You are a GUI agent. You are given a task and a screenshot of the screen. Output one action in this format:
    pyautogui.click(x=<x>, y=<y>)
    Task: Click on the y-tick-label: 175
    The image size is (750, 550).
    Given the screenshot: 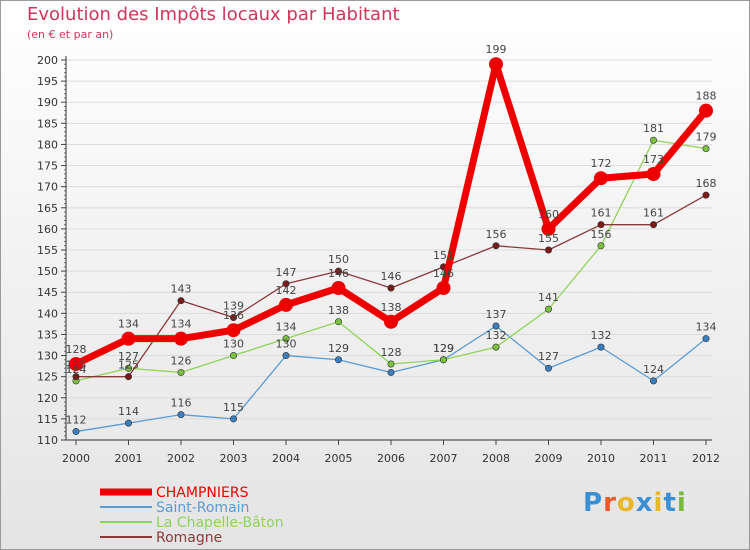 What is the action you would take?
    pyautogui.click(x=47, y=166)
    